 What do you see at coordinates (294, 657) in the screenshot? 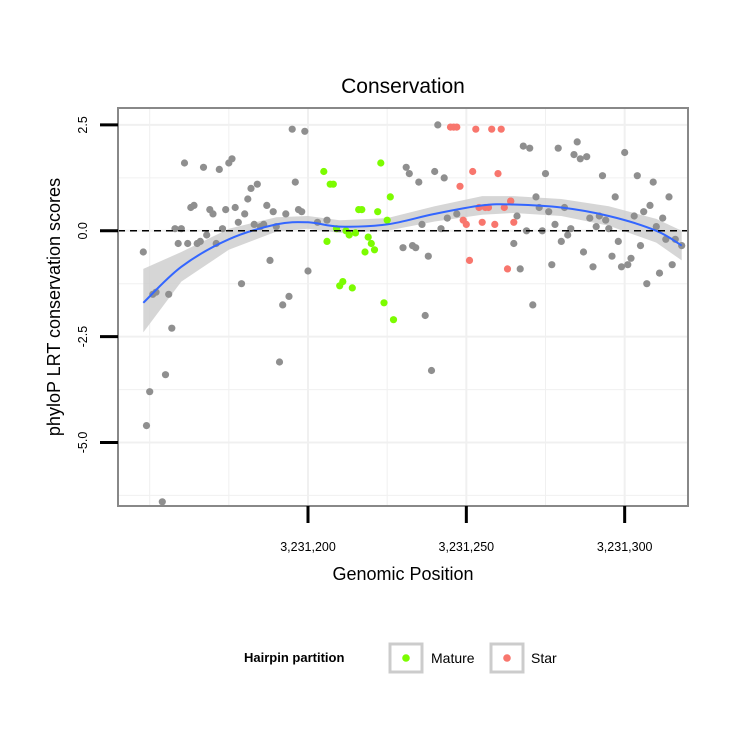
I see `legend-title: Hairpin partition` at bounding box center [294, 657].